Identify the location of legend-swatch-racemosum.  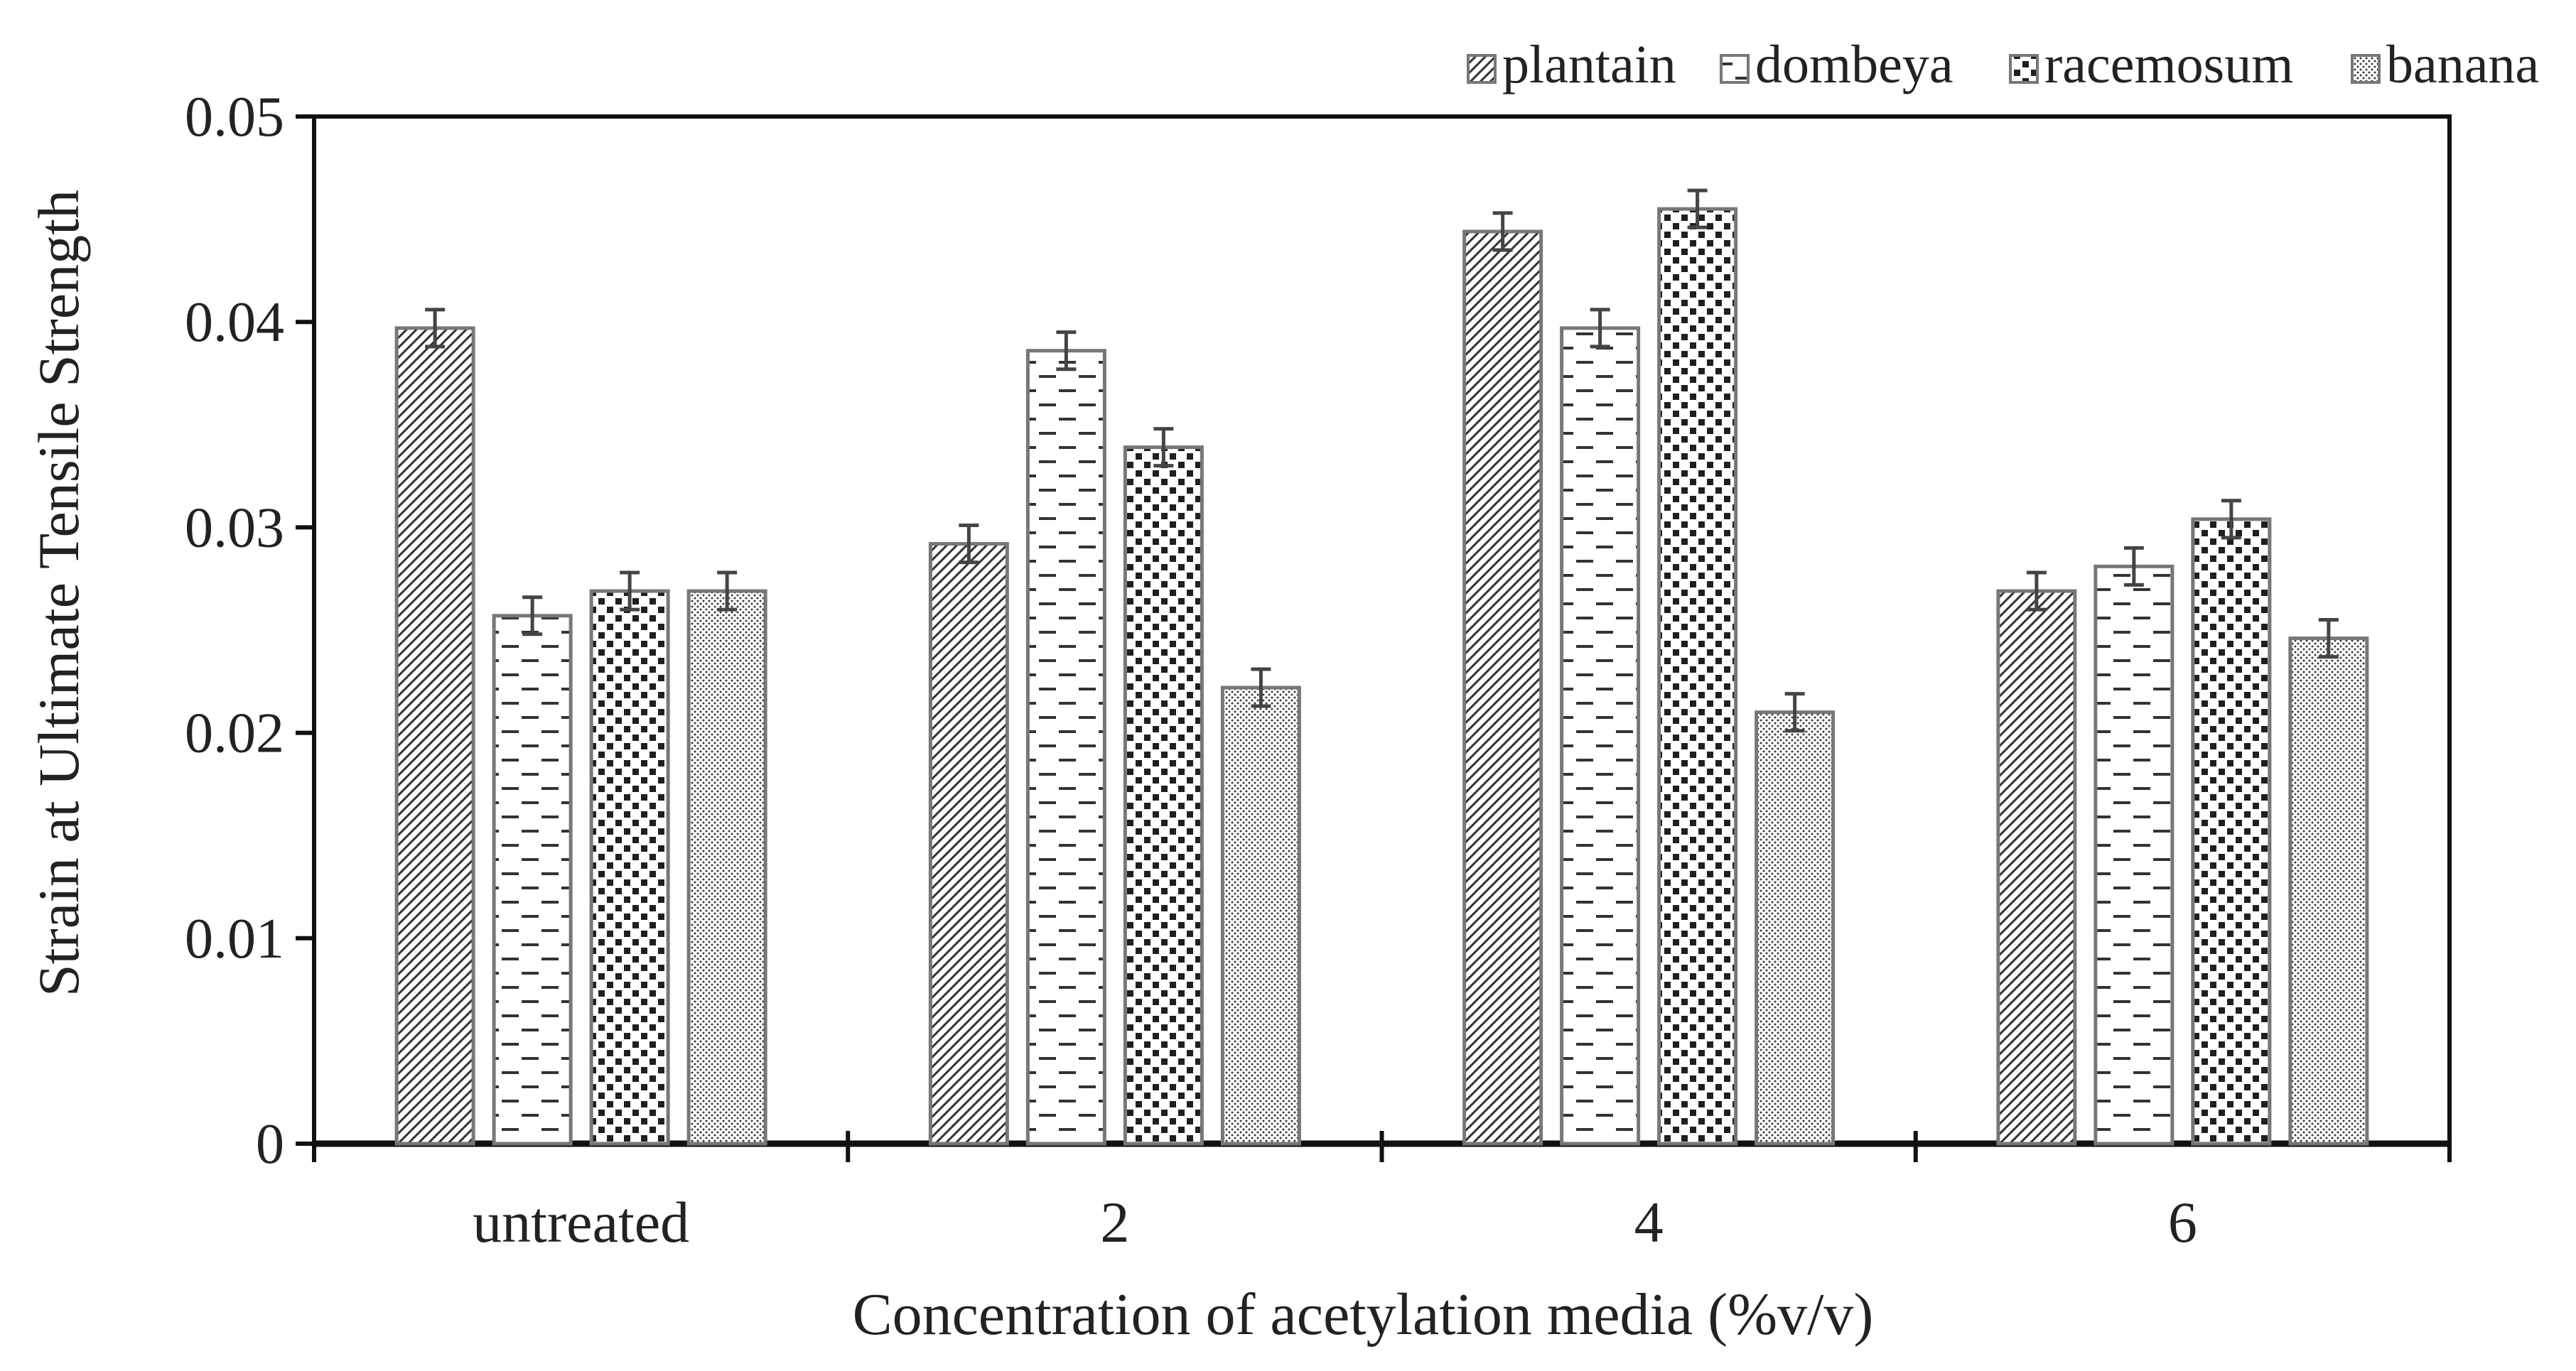
(2024, 69).